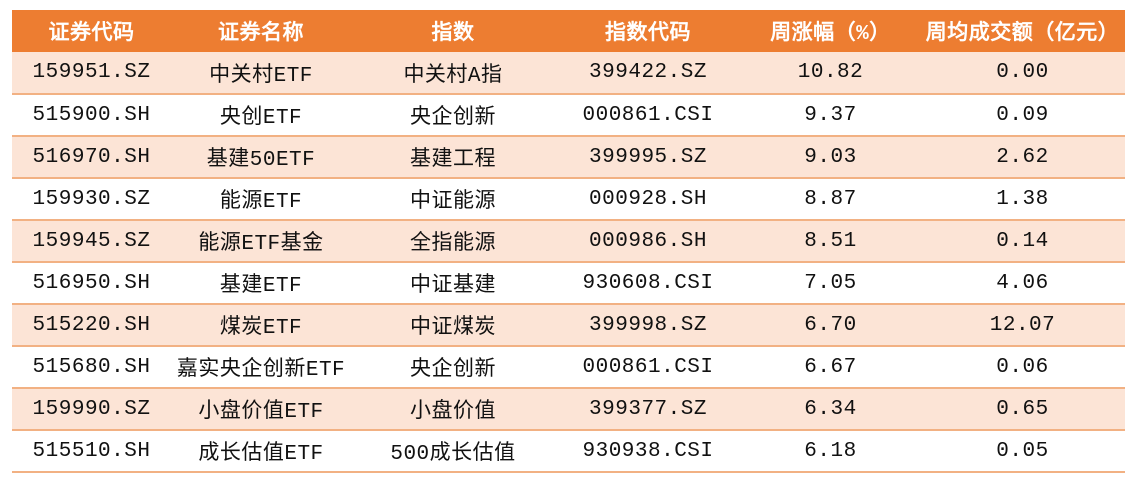  I want to click on weekly-turnover-cell: 0.14, so click(1022, 241).